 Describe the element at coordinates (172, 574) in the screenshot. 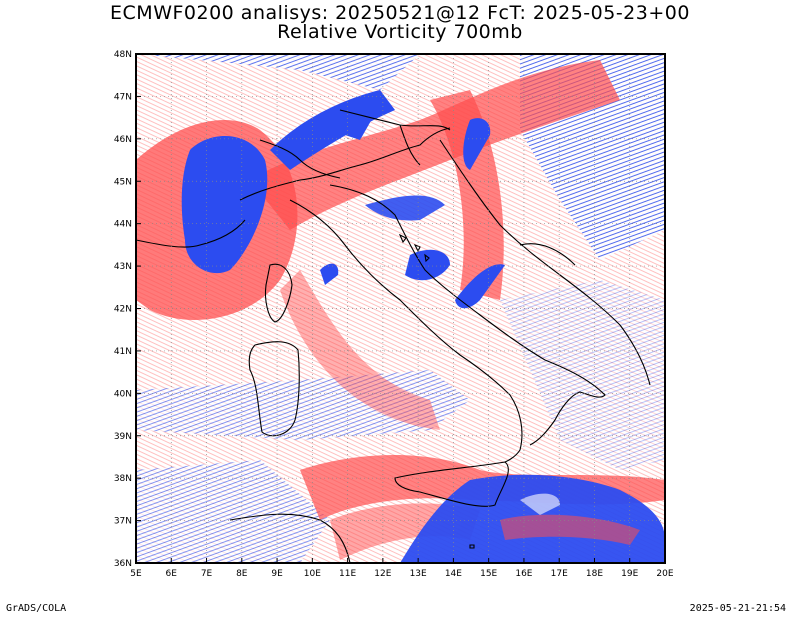

I see `x-tick-label: 6E` at that location.